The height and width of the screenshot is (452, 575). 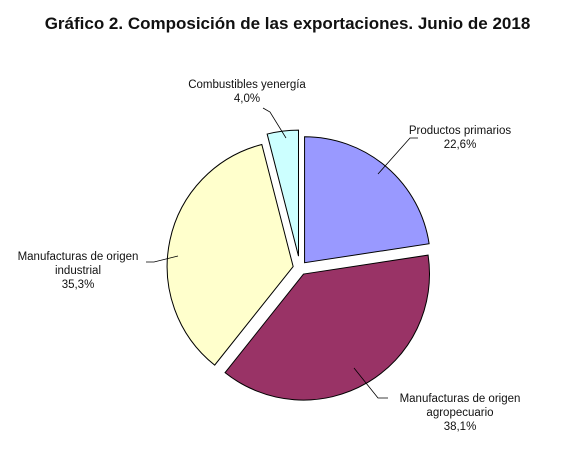 I want to click on label-productos-primarios: Productos primarios 22,6%, so click(x=460, y=138).